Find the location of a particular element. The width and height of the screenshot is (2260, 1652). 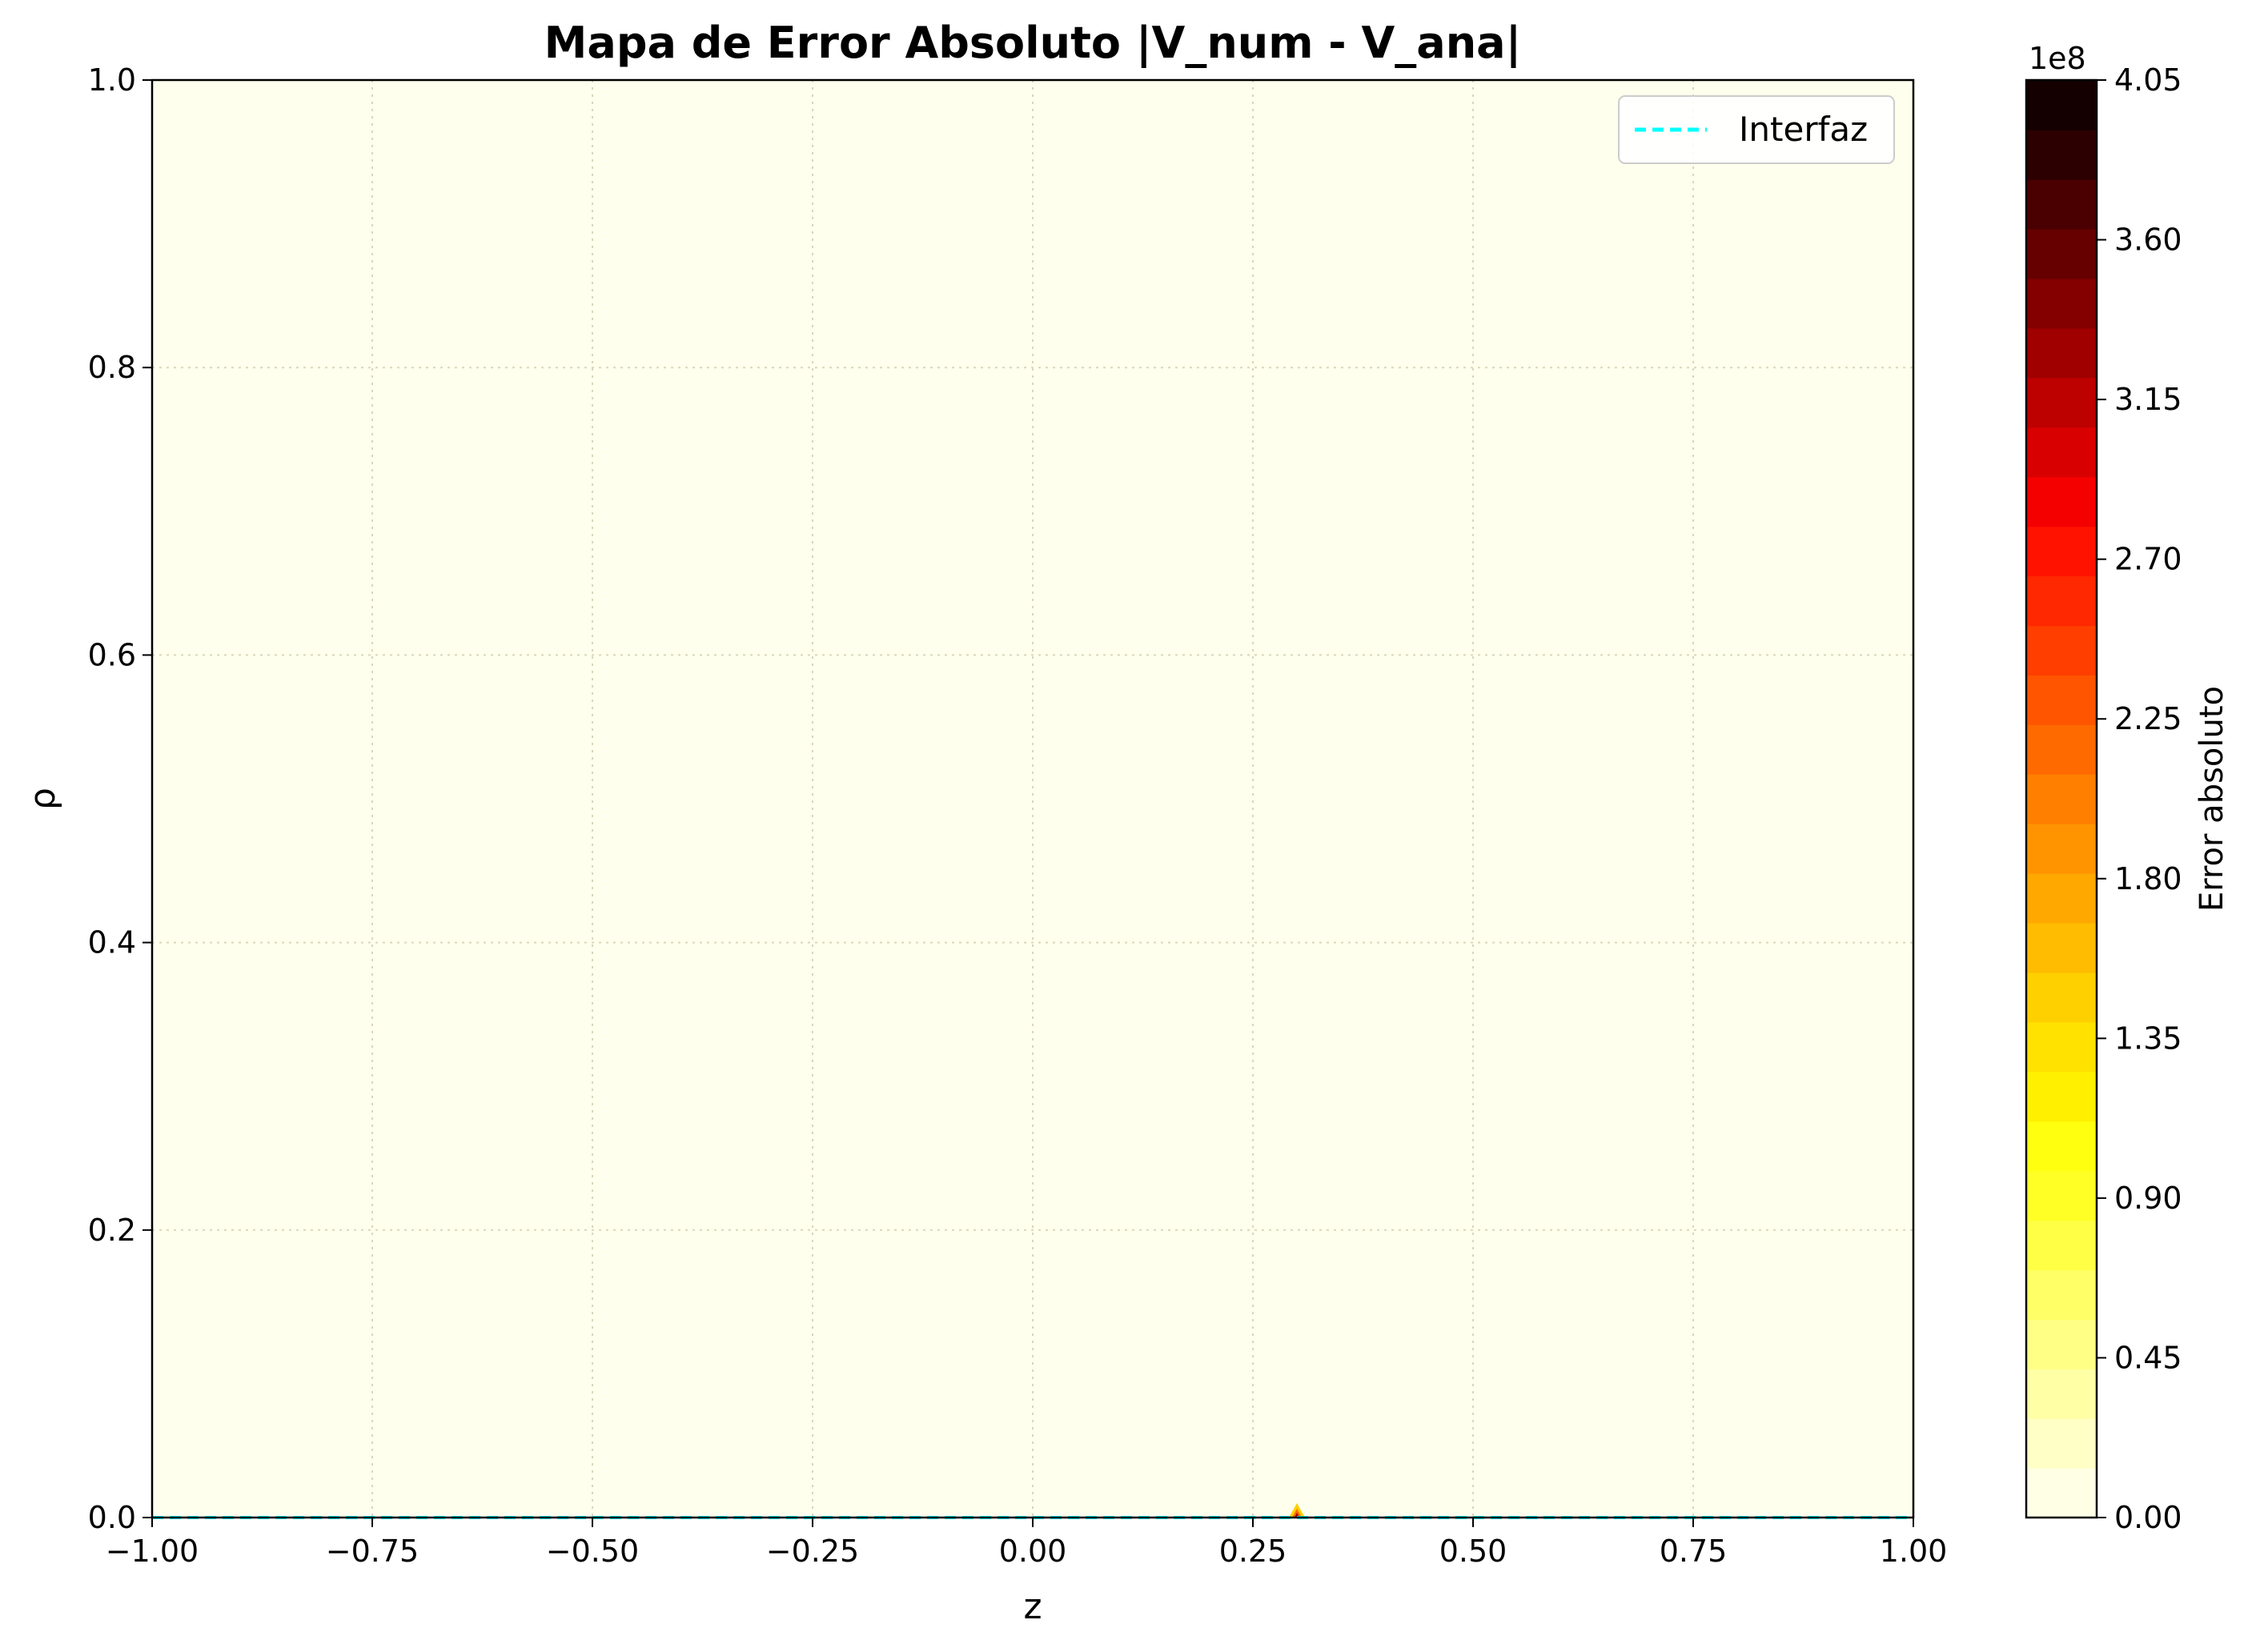

colorbar-ticks: 0.00 0.45 0.90 1.35 1.80 2.25 2.70 3.15 3.60 4.05 is located at coordinates (2139, 798).